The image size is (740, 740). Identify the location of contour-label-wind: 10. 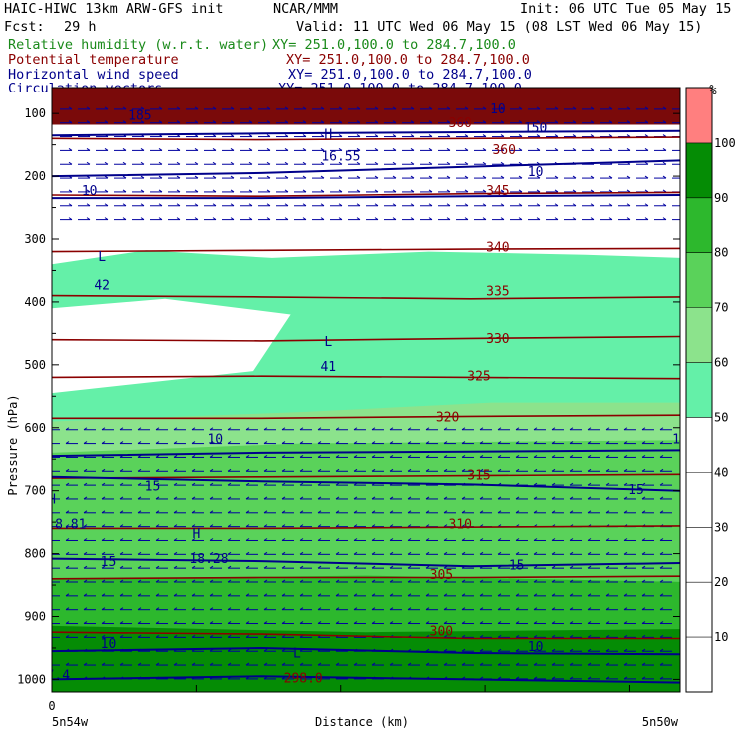
(536, 647).